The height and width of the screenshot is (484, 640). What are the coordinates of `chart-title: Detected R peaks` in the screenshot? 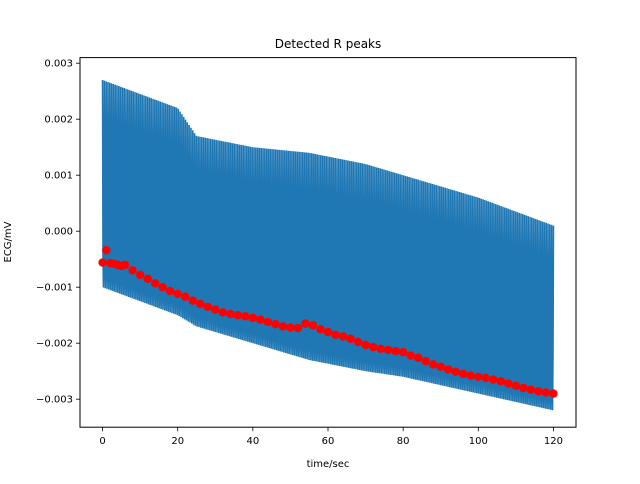 It's located at (328, 44).